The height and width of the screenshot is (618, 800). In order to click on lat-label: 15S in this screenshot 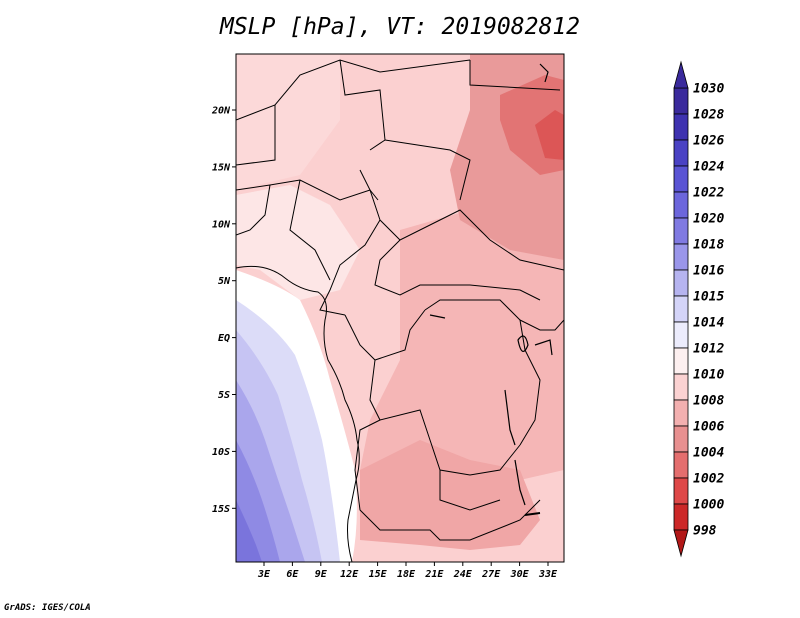, I will do `click(221, 509)`.